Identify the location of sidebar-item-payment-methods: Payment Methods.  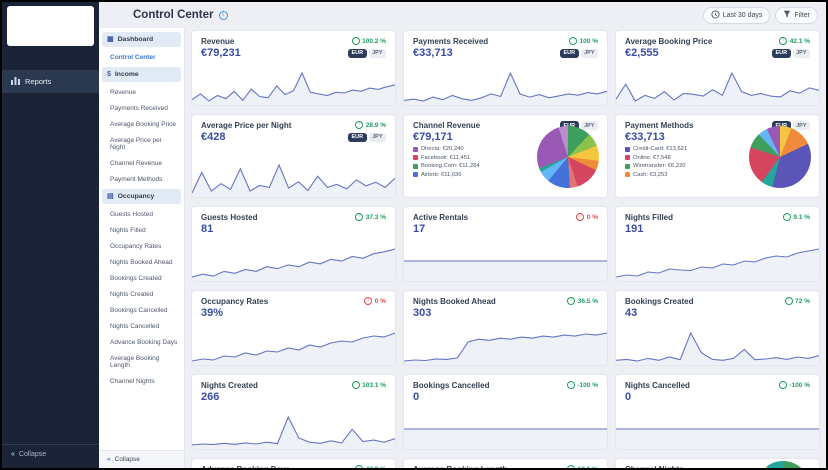
(141, 179).